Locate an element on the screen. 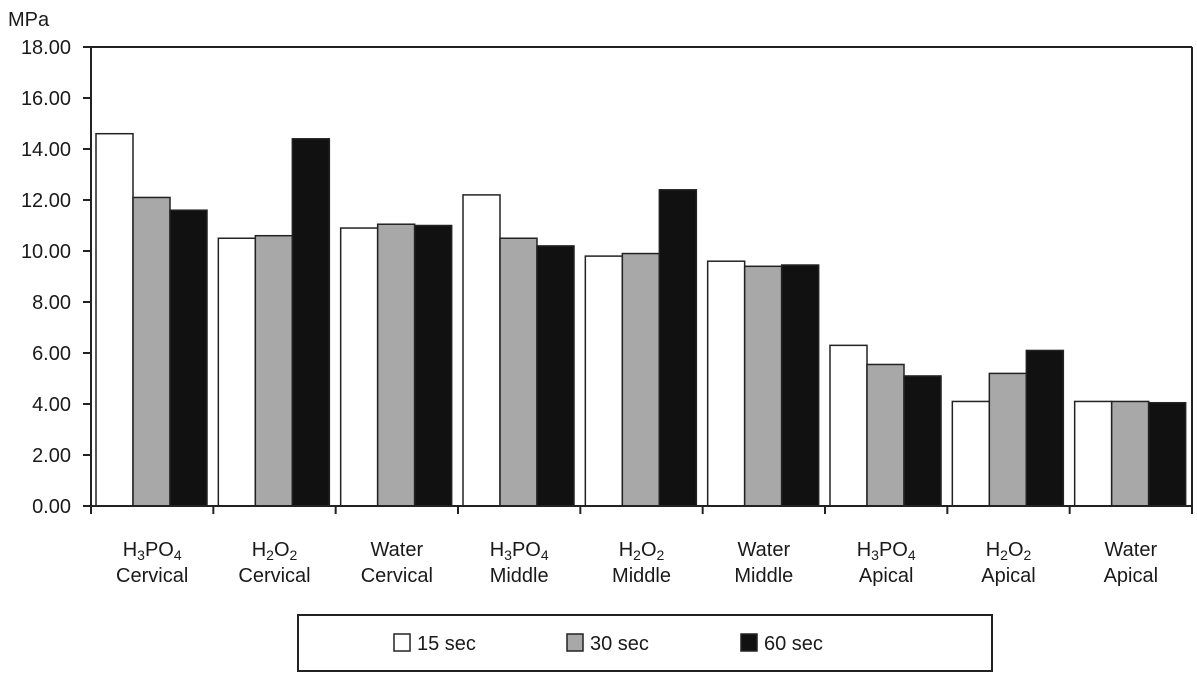 Image resolution: width=1197 pixels, height=674 pixels. y-tick-label: 16.00 is located at coordinates (46, 99).